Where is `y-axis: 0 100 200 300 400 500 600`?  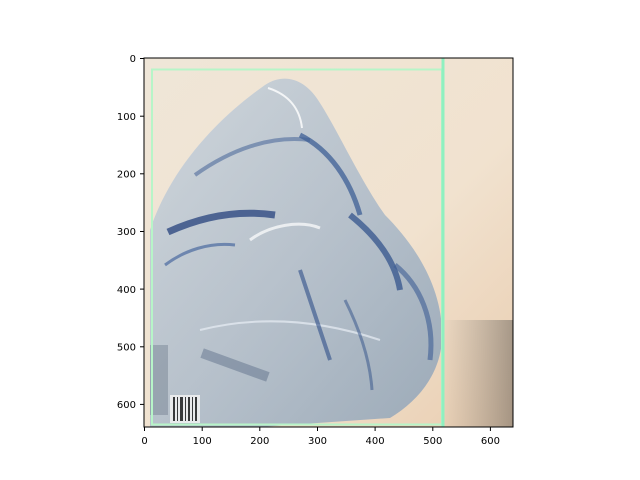 y-axis: 0 100 200 300 400 500 600 is located at coordinates (130, 232).